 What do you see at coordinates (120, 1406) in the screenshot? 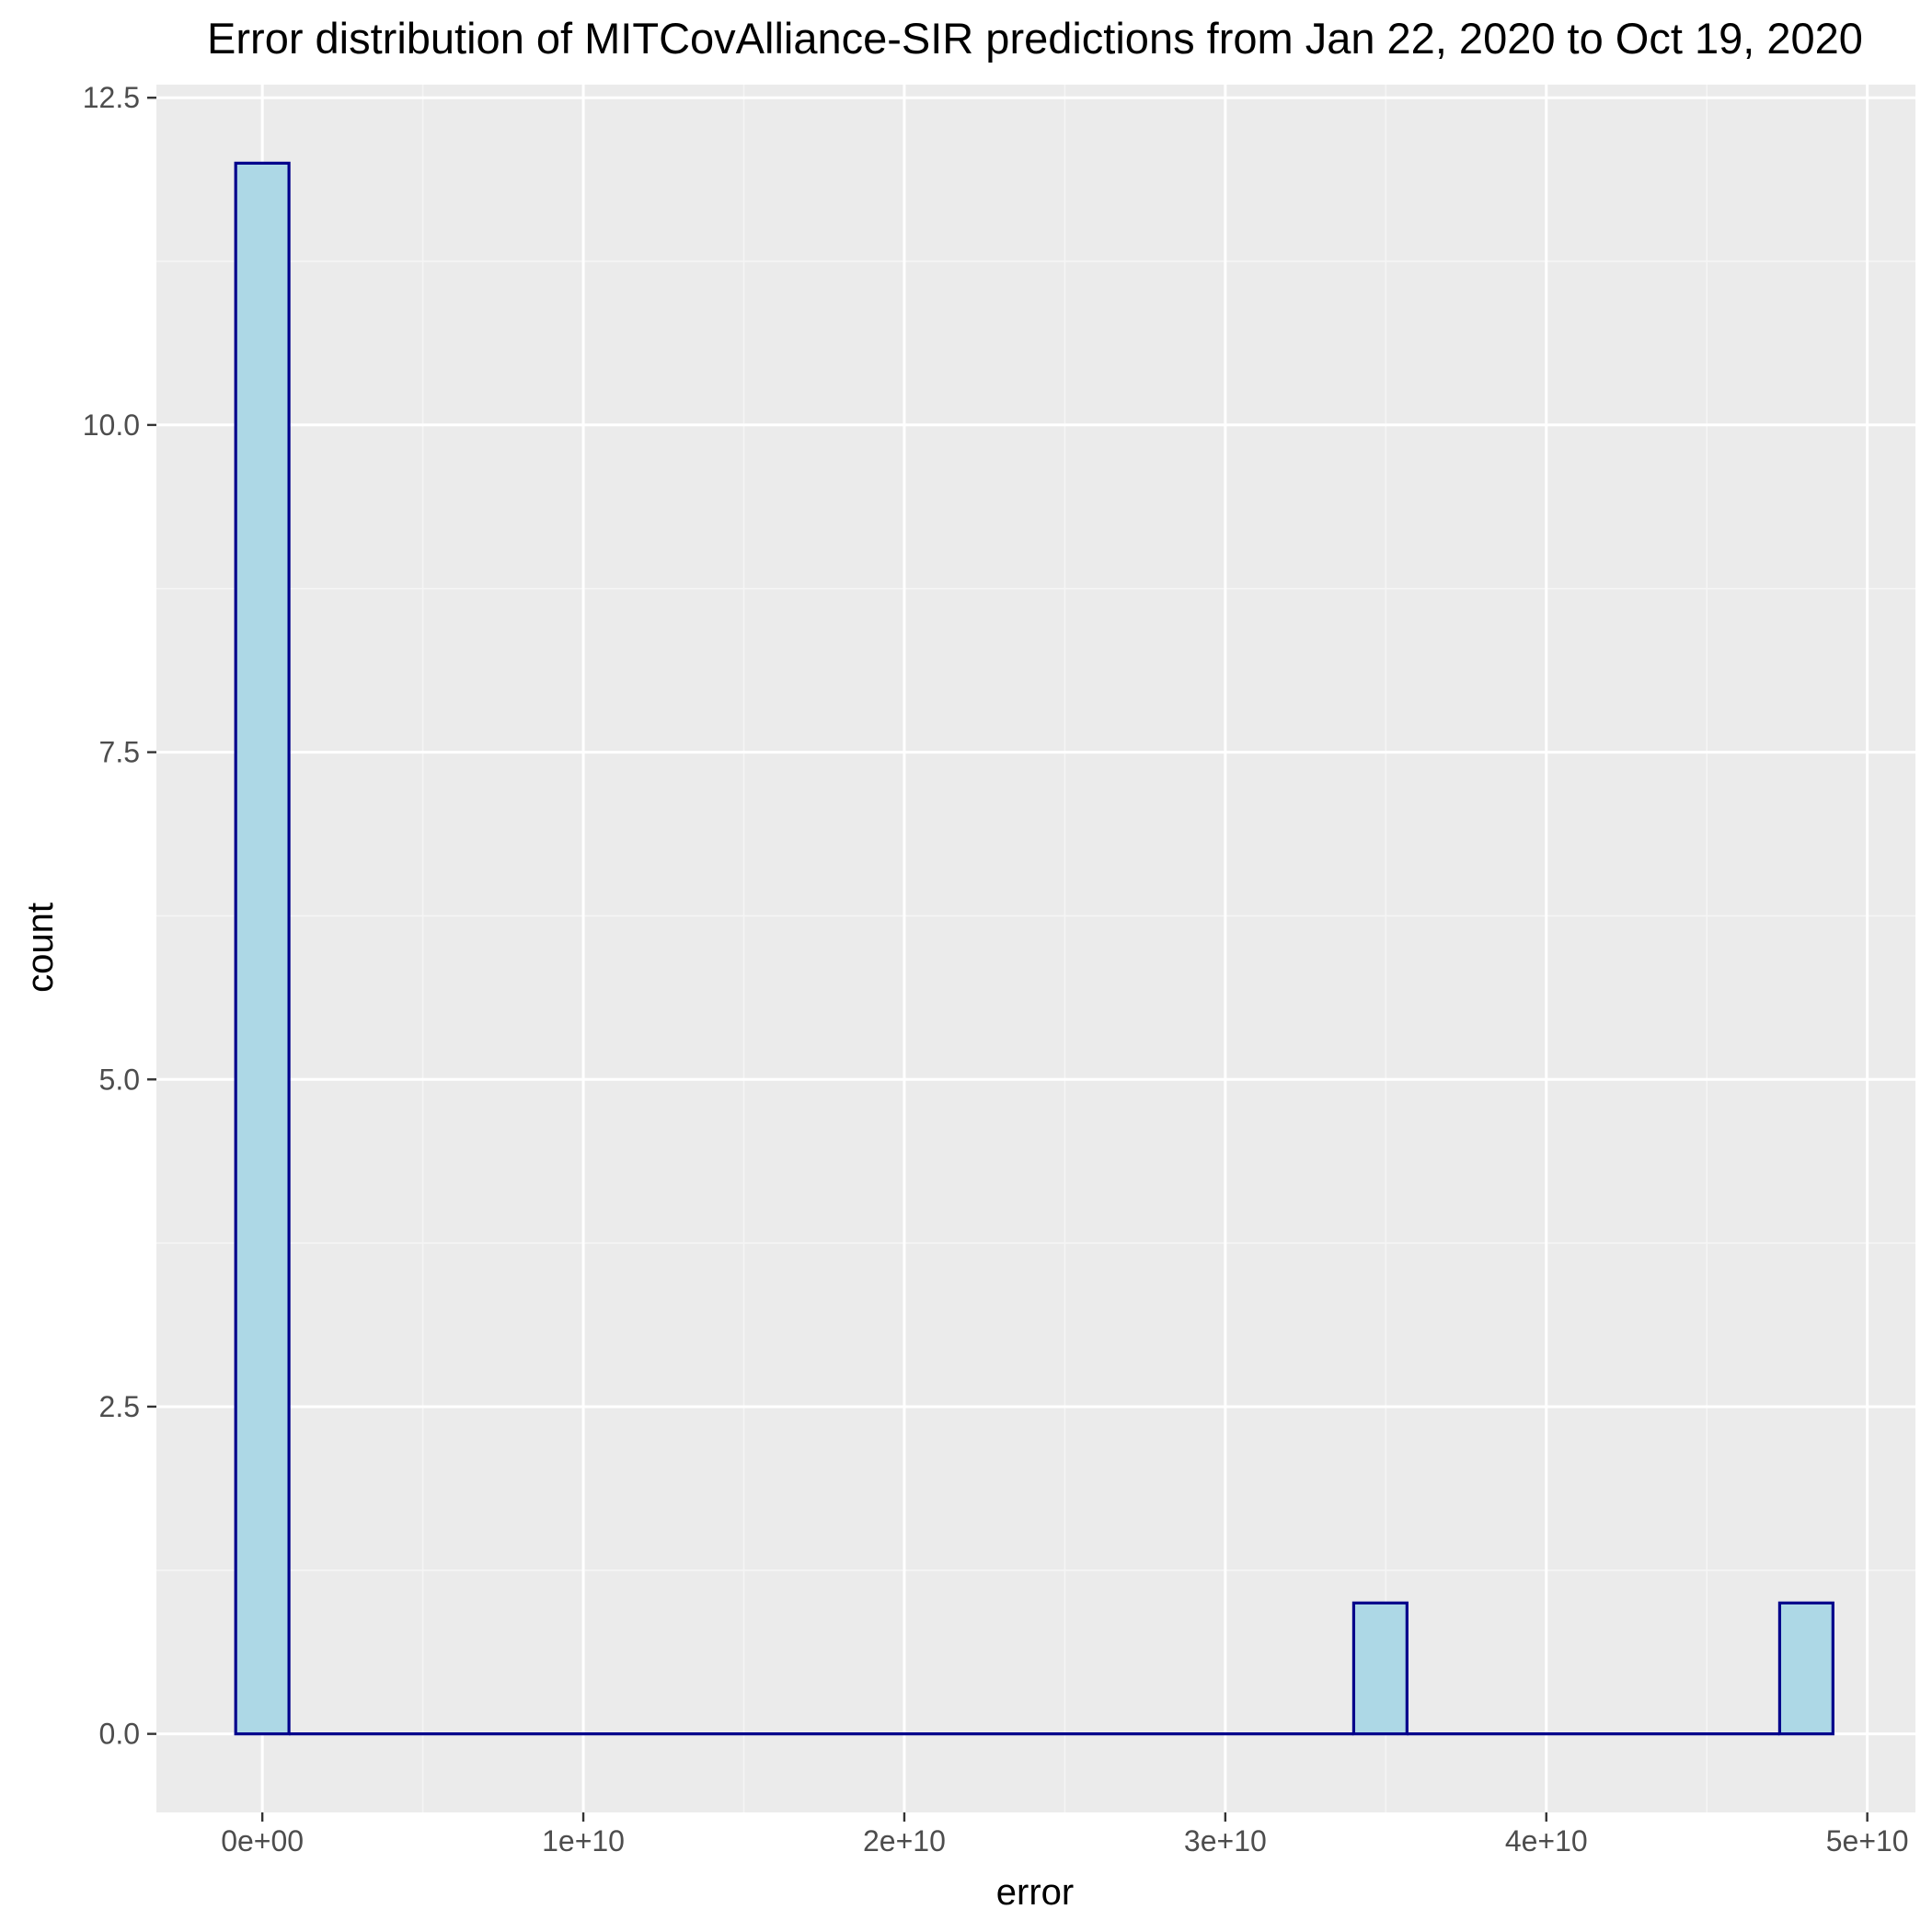
I see `y-tick-label: 2.5` at bounding box center [120, 1406].